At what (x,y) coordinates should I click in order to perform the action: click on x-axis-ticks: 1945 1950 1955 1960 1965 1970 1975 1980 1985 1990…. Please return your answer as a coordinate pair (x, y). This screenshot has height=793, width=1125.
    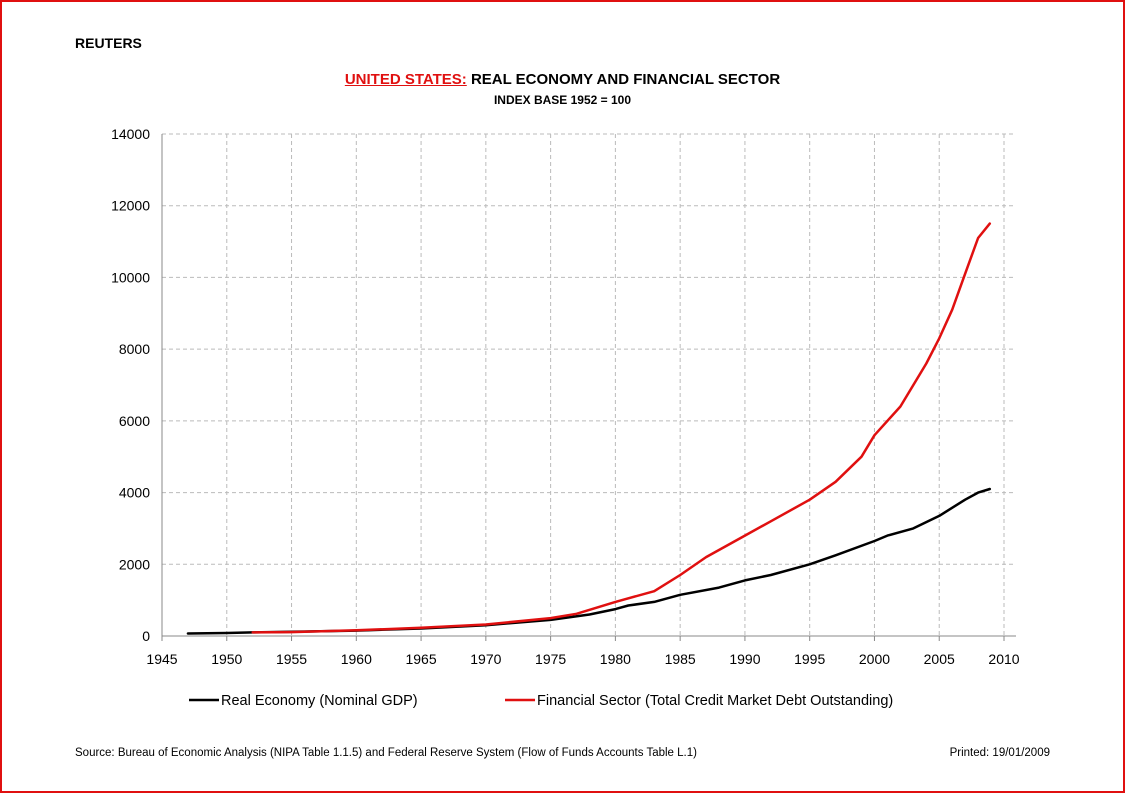
    Looking at the image, I should click on (583, 651).